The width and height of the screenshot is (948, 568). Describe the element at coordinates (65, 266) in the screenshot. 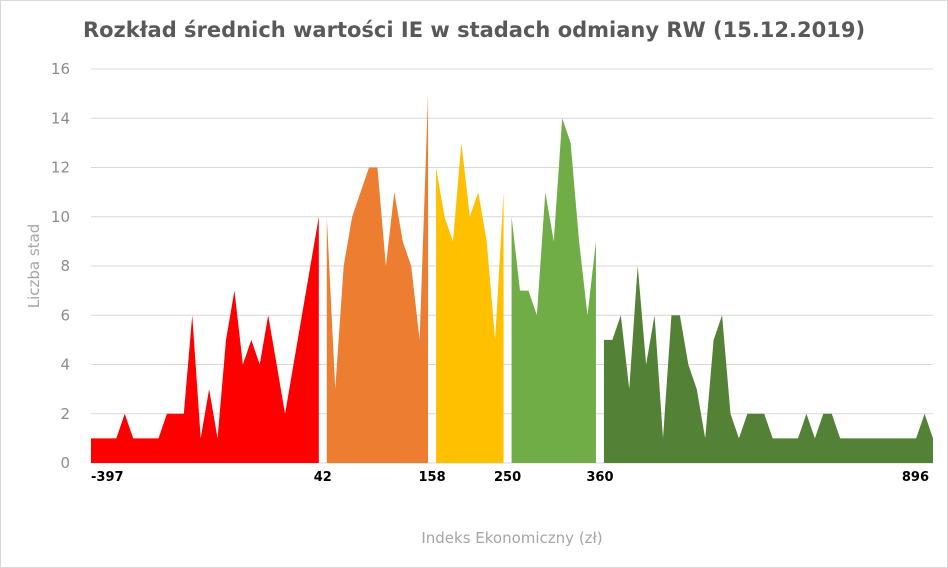

I see `y-tick-label: 8` at that location.